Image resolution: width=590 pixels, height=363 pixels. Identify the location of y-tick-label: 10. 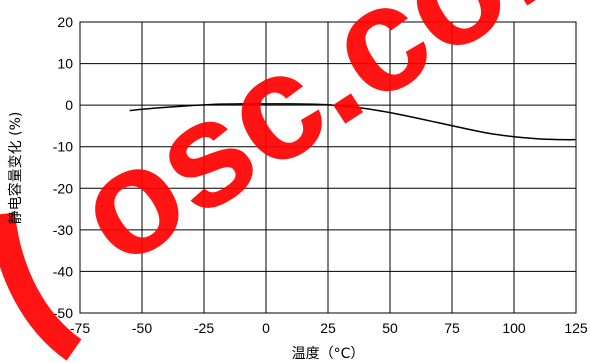
(65, 64).